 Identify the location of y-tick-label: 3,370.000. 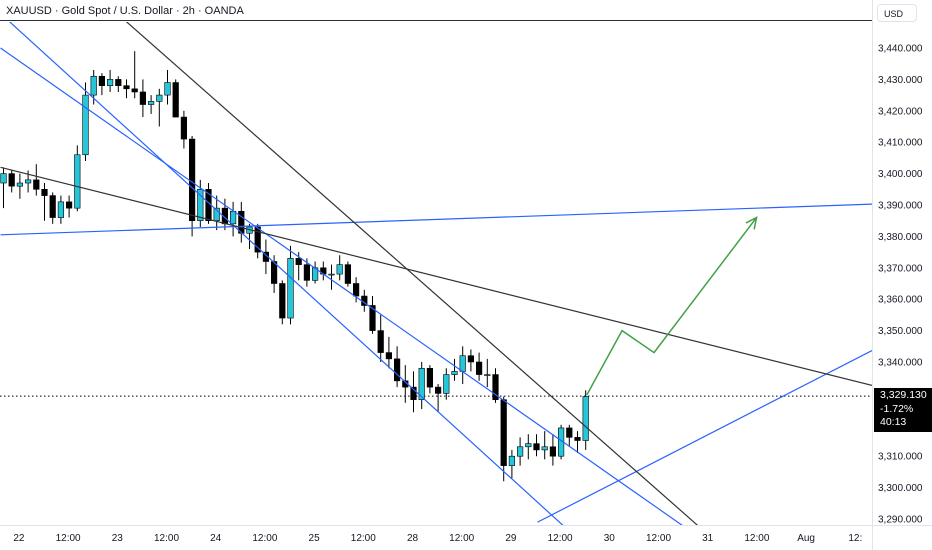
(900, 268).